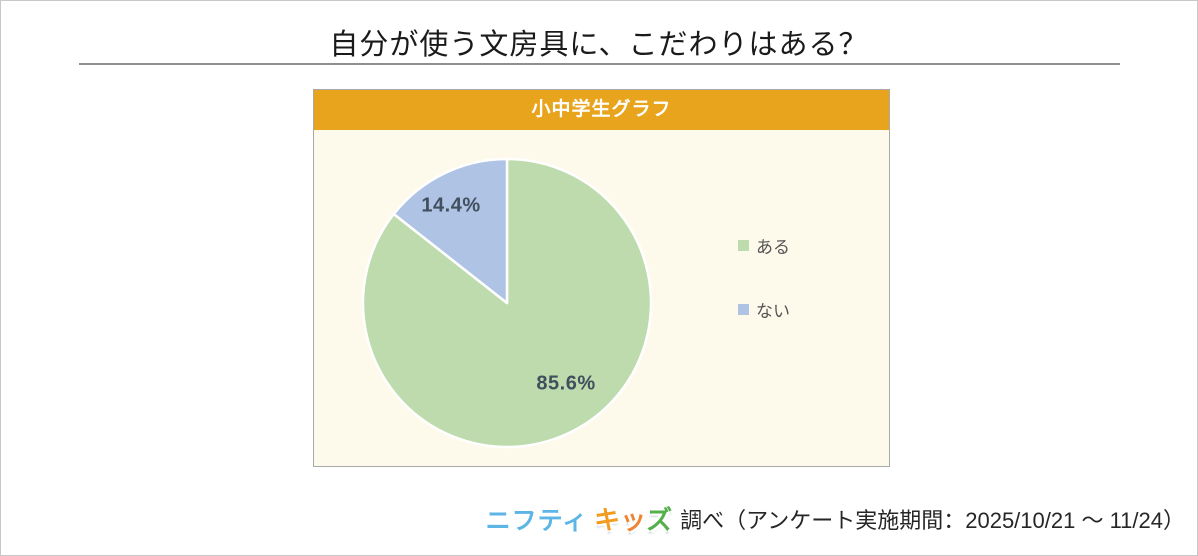 This screenshot has height=556, width=1198. What do you see at coordinates (599, 64) in the screenshot?
I see `title-divider` at bounding box center [599, 64].